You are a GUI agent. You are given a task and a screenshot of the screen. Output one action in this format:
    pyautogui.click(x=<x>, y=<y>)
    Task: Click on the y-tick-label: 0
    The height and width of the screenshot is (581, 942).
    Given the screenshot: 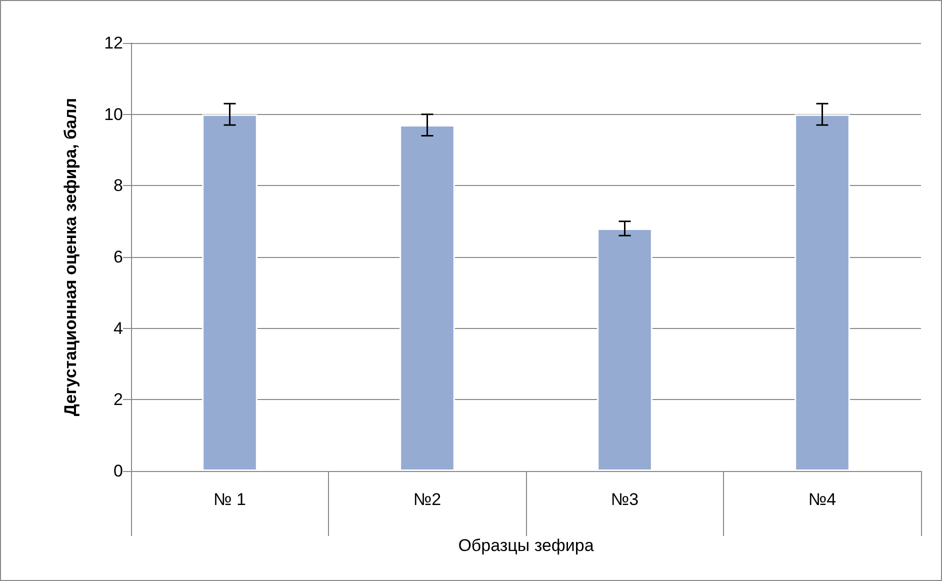 What is the action you would take?
    pyautogui.click(x=118, y=471)
    